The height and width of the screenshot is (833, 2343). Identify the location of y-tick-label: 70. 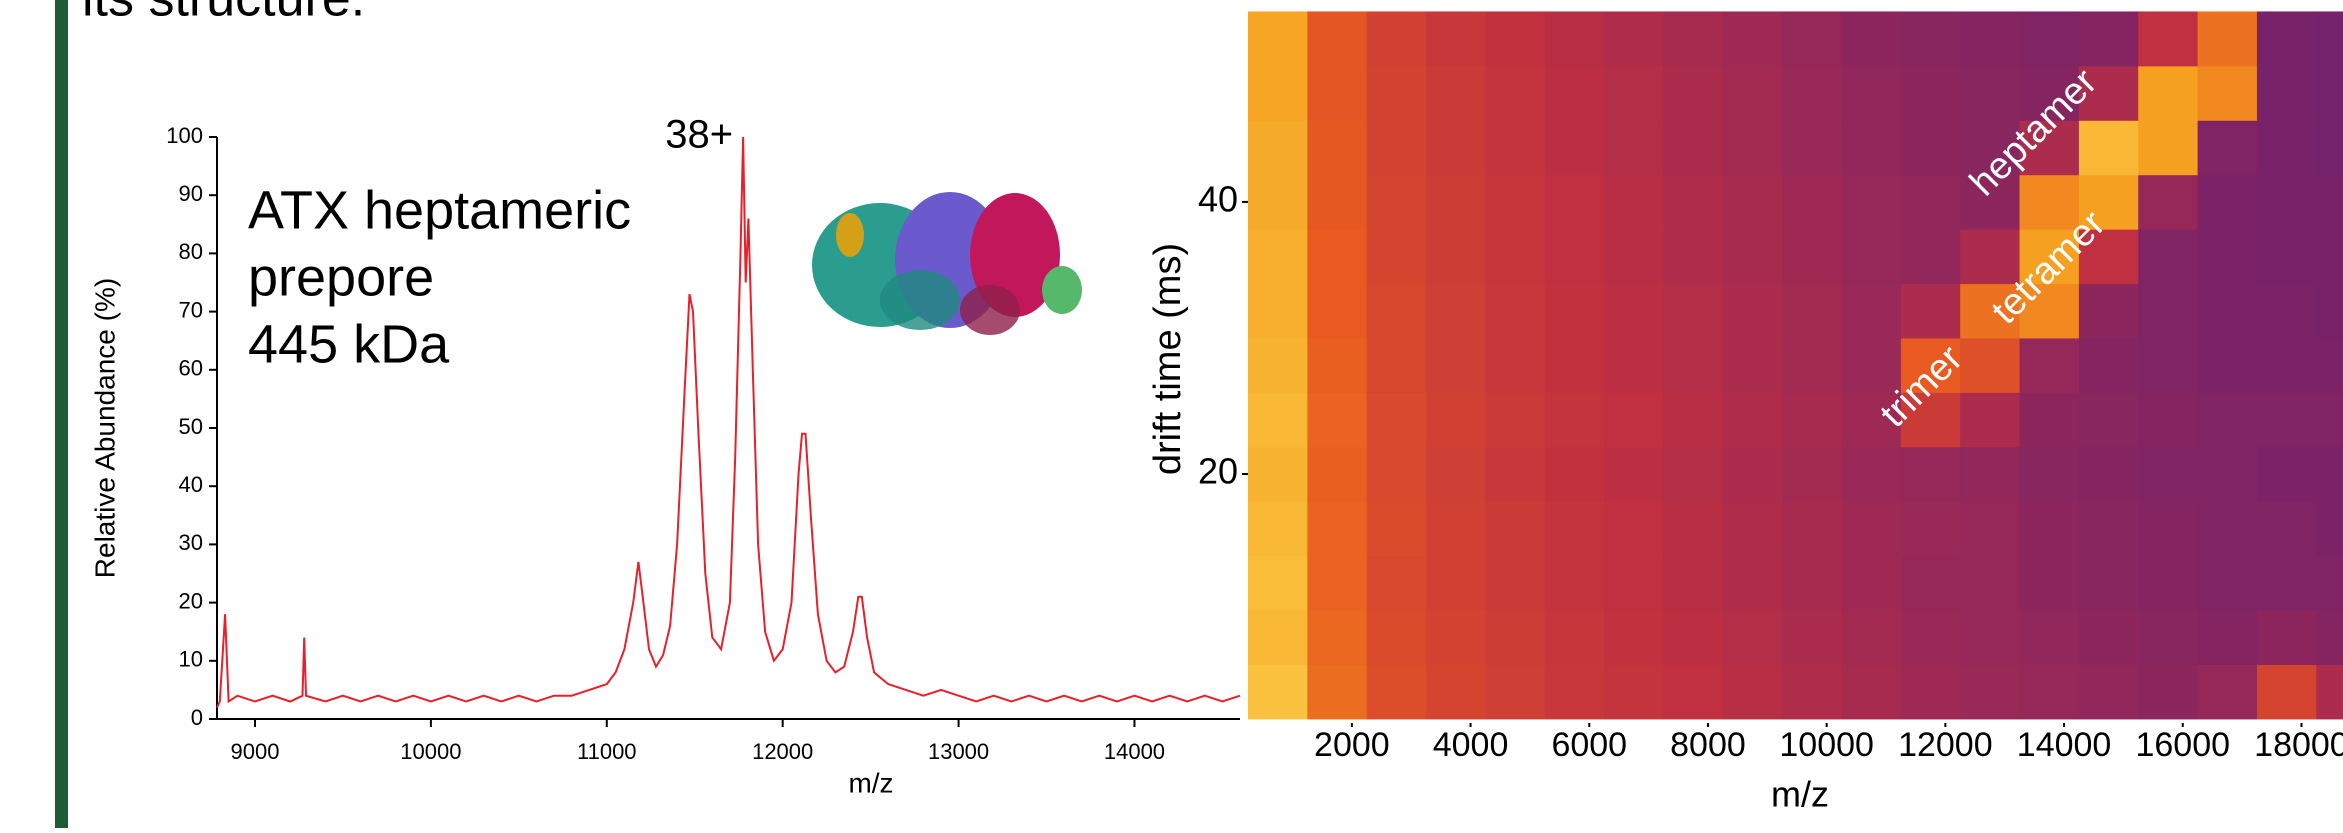
(191, 309).